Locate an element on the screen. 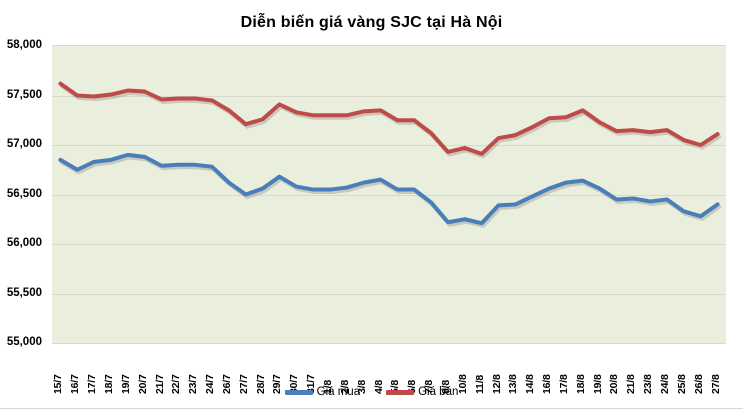  chart-title: Diễn biến giá vàng SJC tại Hà Nội is located at coordinates (371, 22).